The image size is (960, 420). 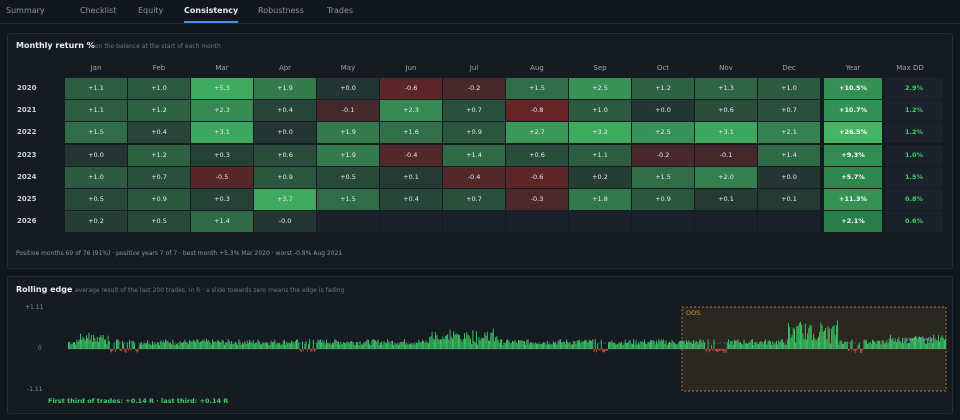 What do you see at coordinates (151, 10) in the screenshot?
I see `tab-equity: Equity` at bounding box center [151, 10].